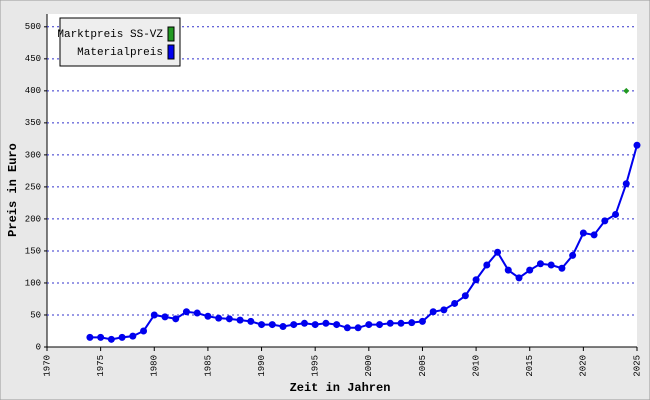 The height and width of the screenshot is (400, 650). I want to click on x-tick-label: 1980, so click(155, 366).